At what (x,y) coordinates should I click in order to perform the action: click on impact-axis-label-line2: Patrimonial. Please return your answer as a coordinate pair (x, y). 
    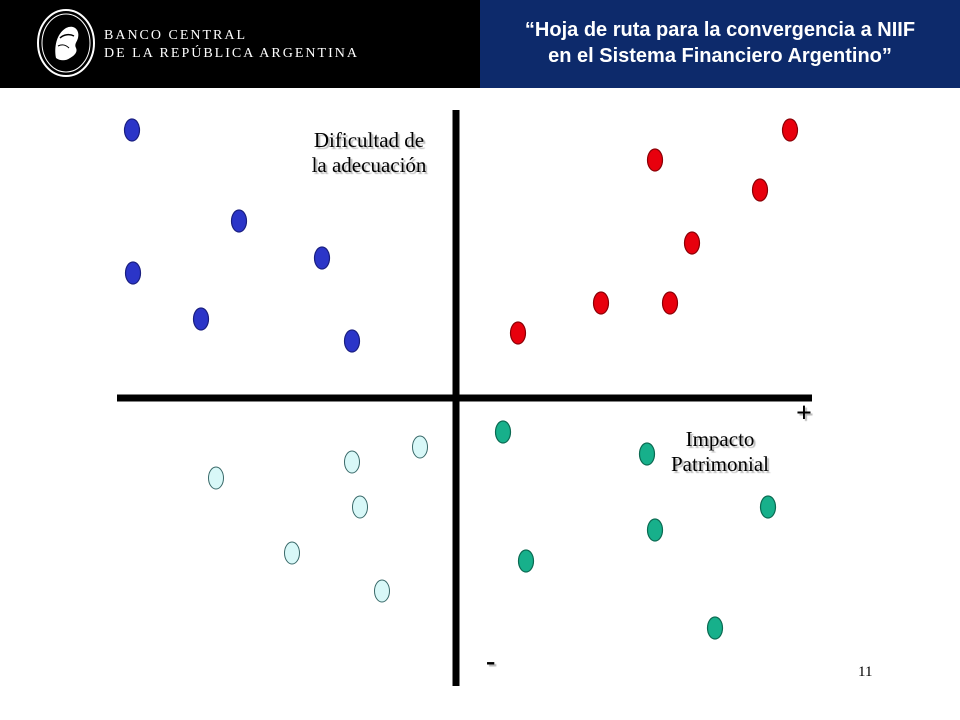
    Looking at the image, I should click on (720, 464).